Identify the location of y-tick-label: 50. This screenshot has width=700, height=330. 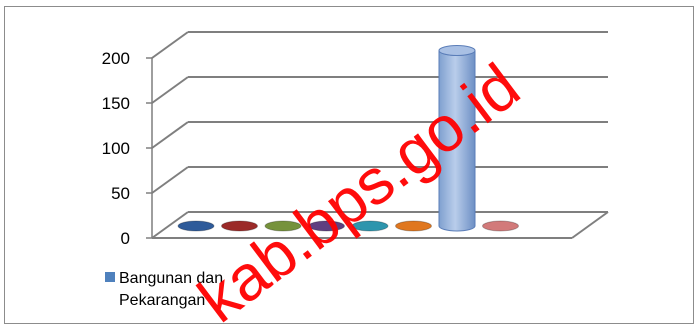
(120, 193).